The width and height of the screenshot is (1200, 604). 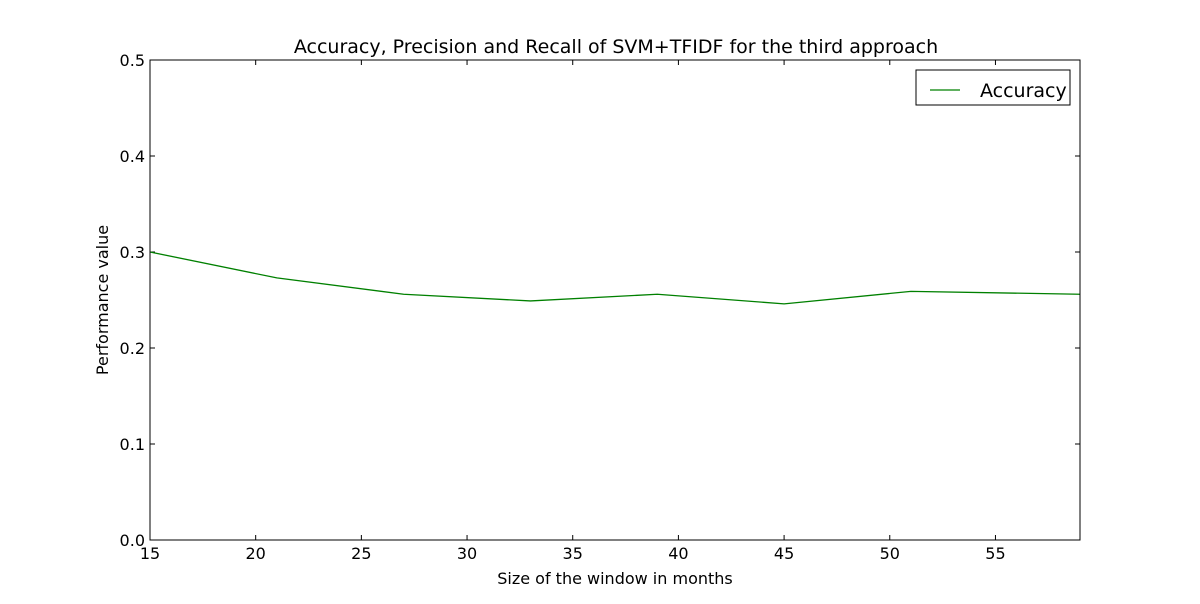 I want to click on x-tick-label: 50, so click(x=890, y=553).